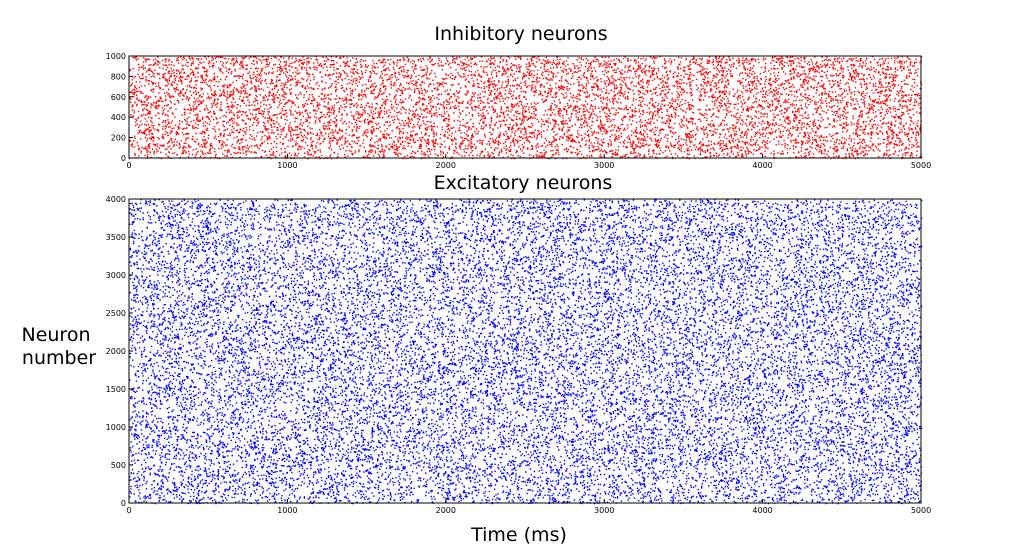 The image size is (1024, 559). I want to click on x-tick-label-1-0: 0, so click(128, 510).